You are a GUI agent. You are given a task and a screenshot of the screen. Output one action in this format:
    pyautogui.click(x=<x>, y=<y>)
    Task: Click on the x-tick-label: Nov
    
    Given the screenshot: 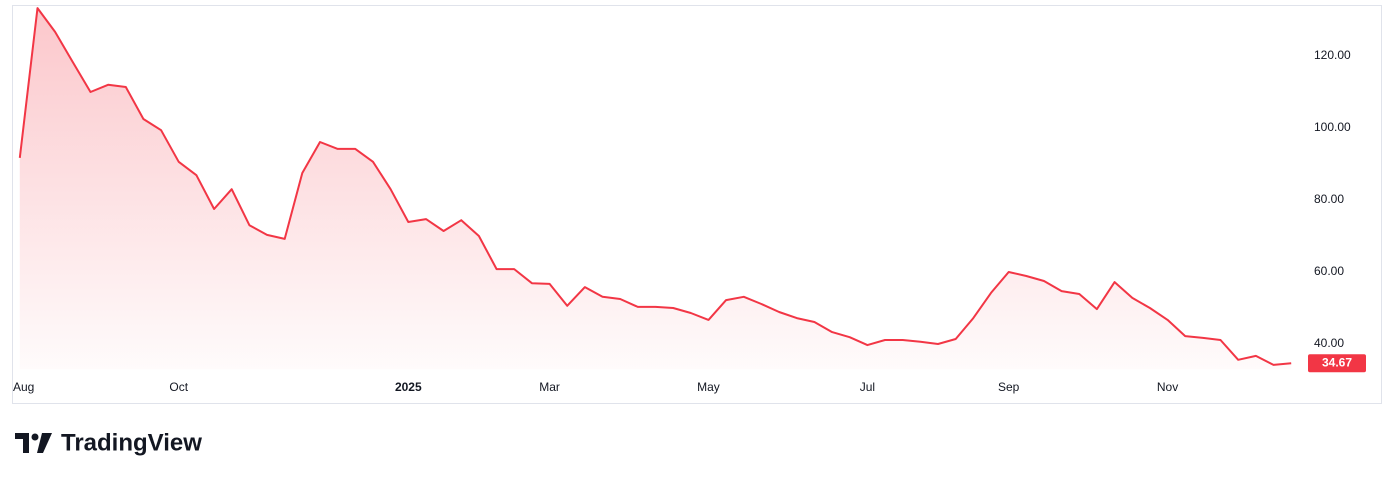 What is the action you would take?
    pyautogui.click(x=1167, y=387)
    